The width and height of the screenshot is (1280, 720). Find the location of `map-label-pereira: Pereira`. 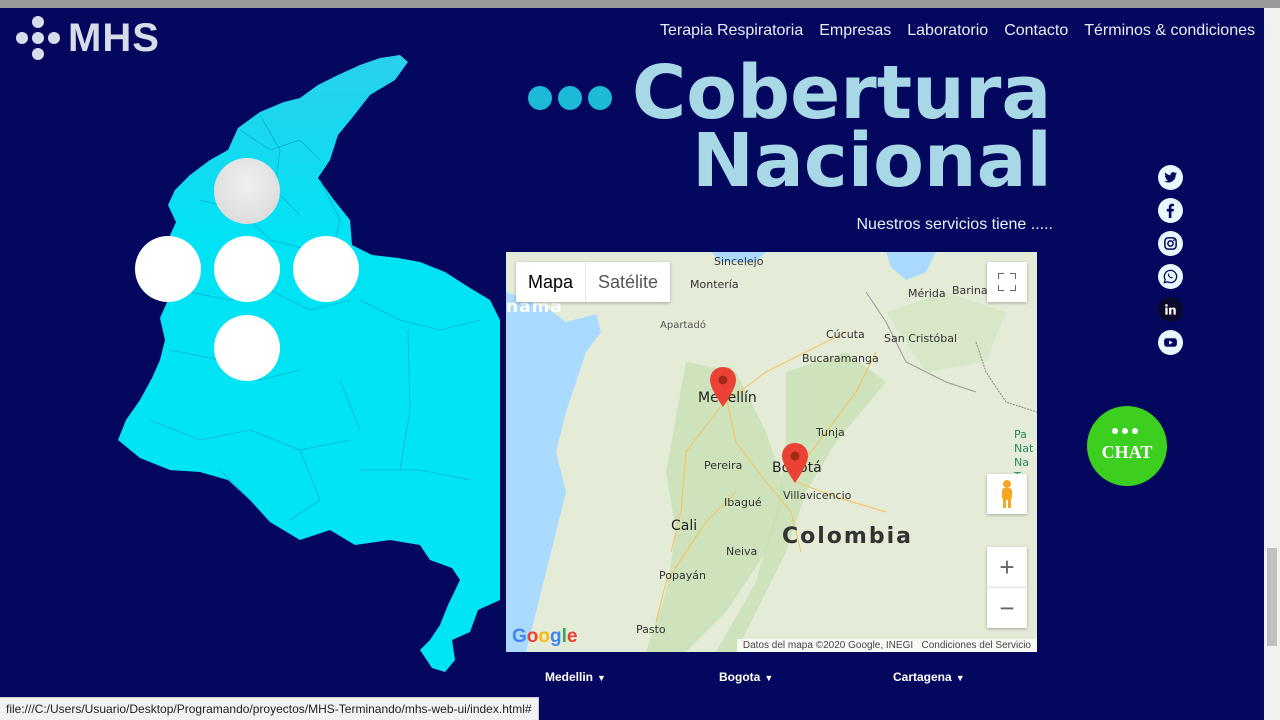

map-label-pereira: Pereira is located at coordinates (723, 465).